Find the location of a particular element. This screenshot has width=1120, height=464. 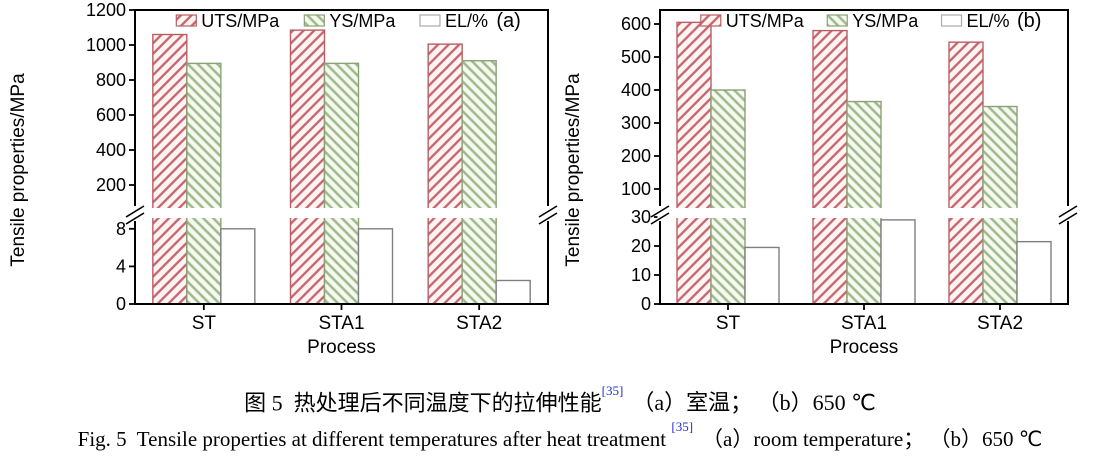

y-tick-label: 500 is located at coordinates (636, 57).